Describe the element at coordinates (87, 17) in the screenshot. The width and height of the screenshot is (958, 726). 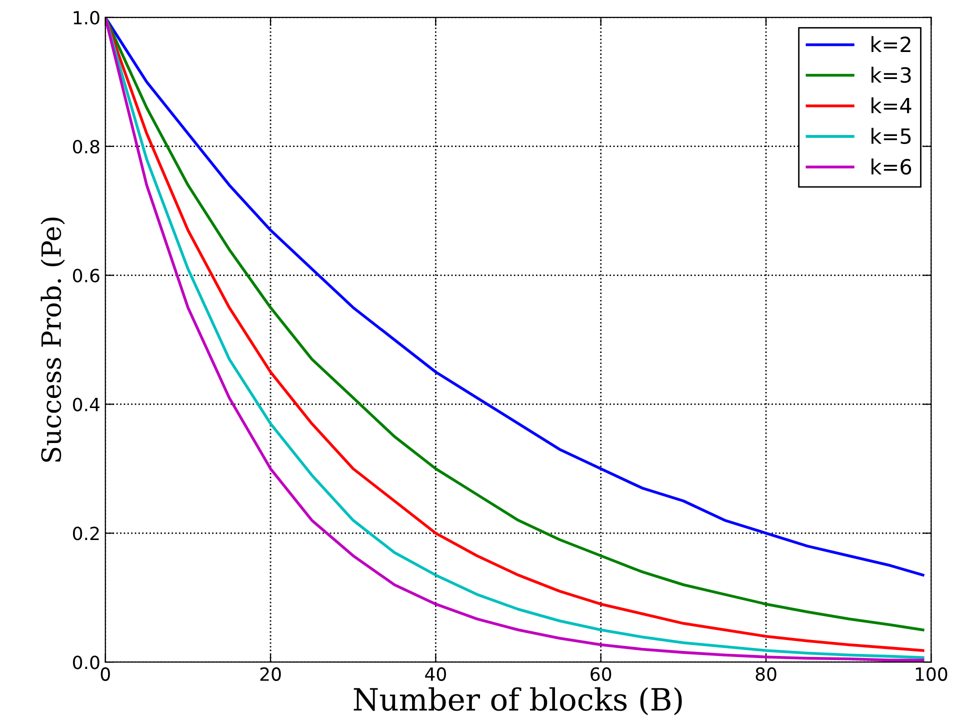
I see `y-tick-label: 1.0` at that location.